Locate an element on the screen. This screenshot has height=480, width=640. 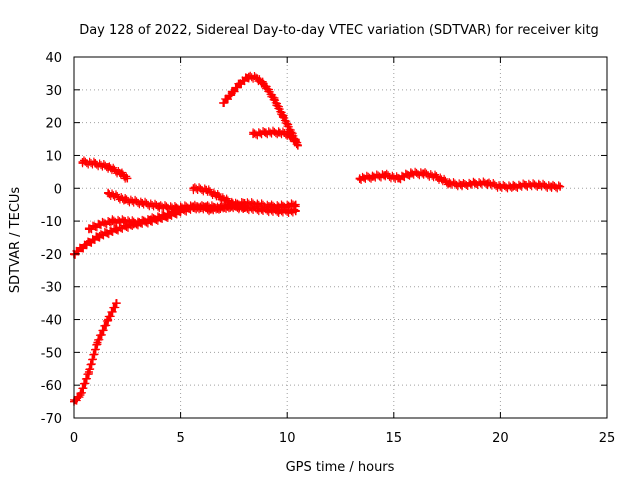
y-tick-label: -70 is located at coordinates (51, 419).